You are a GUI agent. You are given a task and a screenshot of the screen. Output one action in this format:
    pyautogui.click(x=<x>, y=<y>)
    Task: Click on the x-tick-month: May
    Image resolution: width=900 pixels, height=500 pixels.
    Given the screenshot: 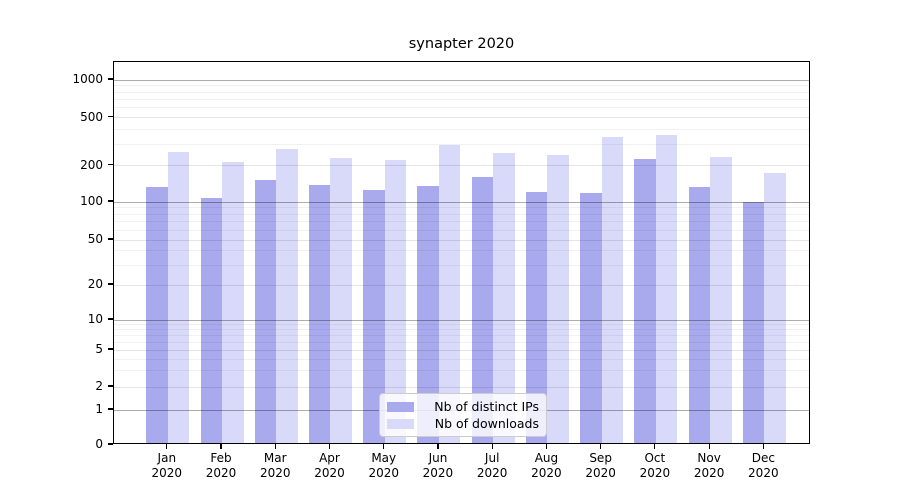 What is the action you would take?
    pyautogui.click(x=384, y=458)
    